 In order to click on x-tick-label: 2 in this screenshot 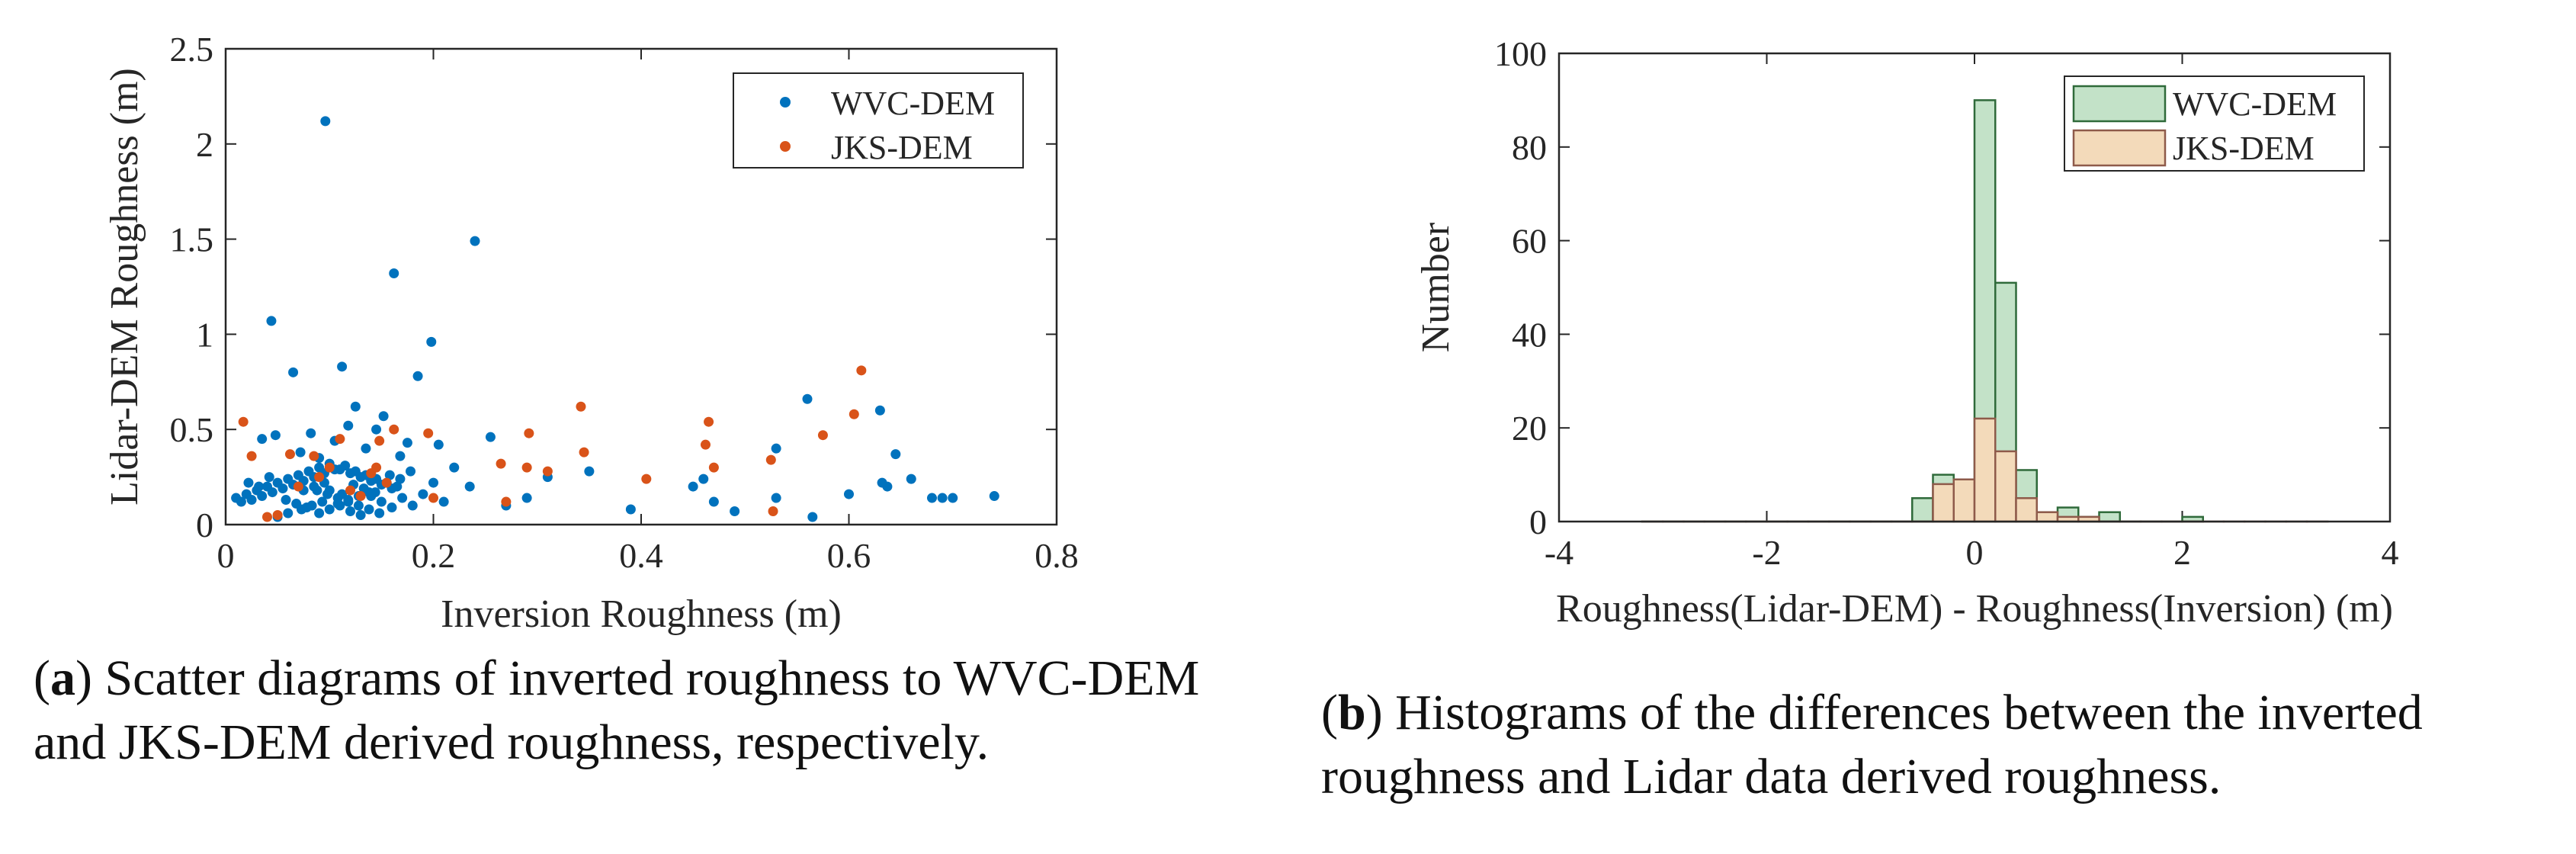, I will do `click(2182, 552)`.